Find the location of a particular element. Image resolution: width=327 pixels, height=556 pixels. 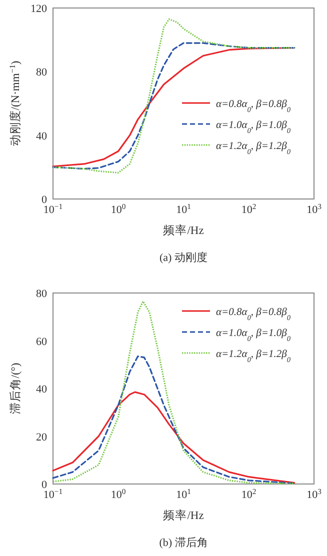

y-axis-title: 滞后角/(°) is located at coordinates (15, 388).